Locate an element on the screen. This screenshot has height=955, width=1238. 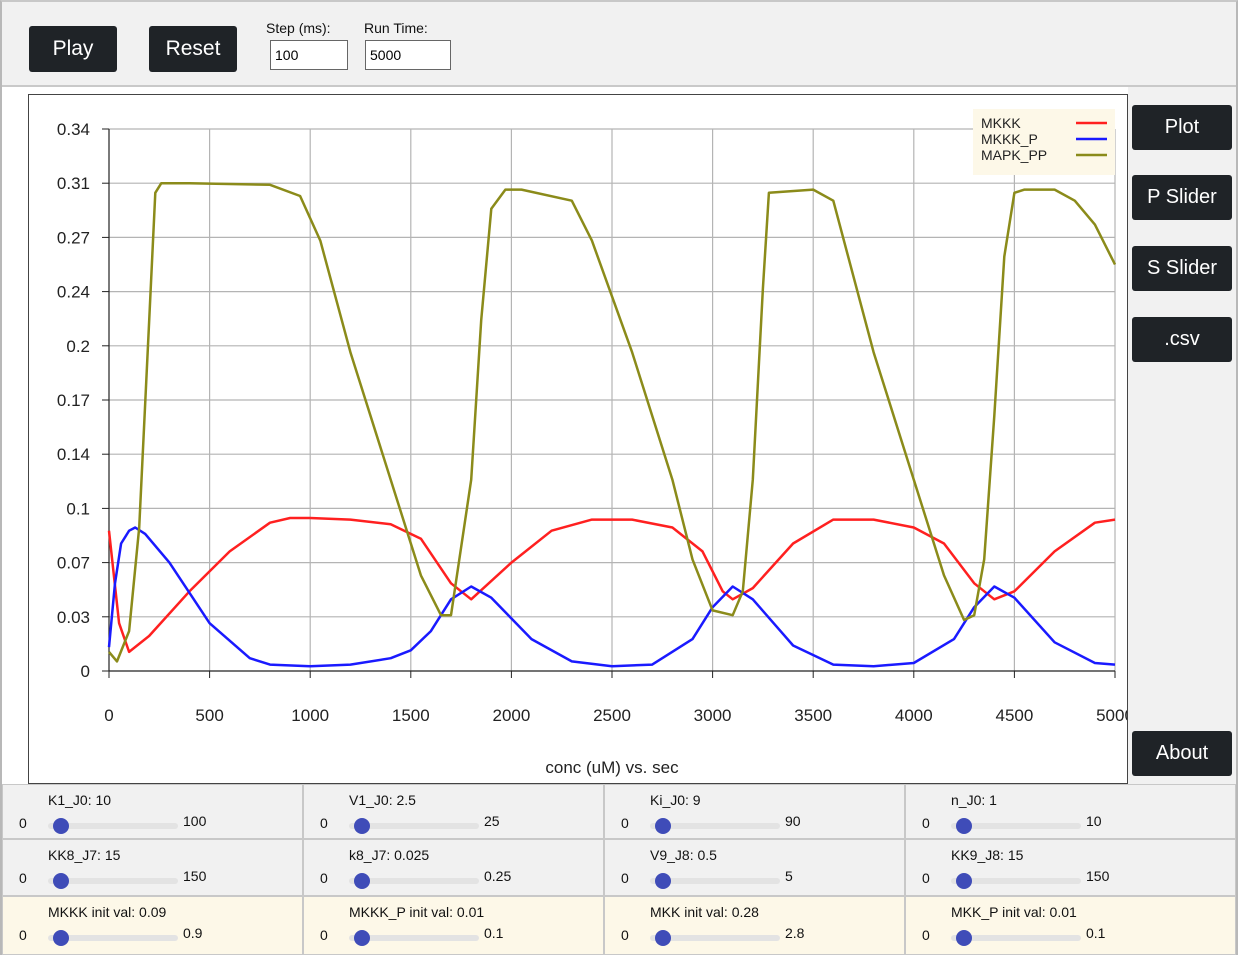
slider-name-label: V9_J8: 0.5 is located at coordinates (683, 855).